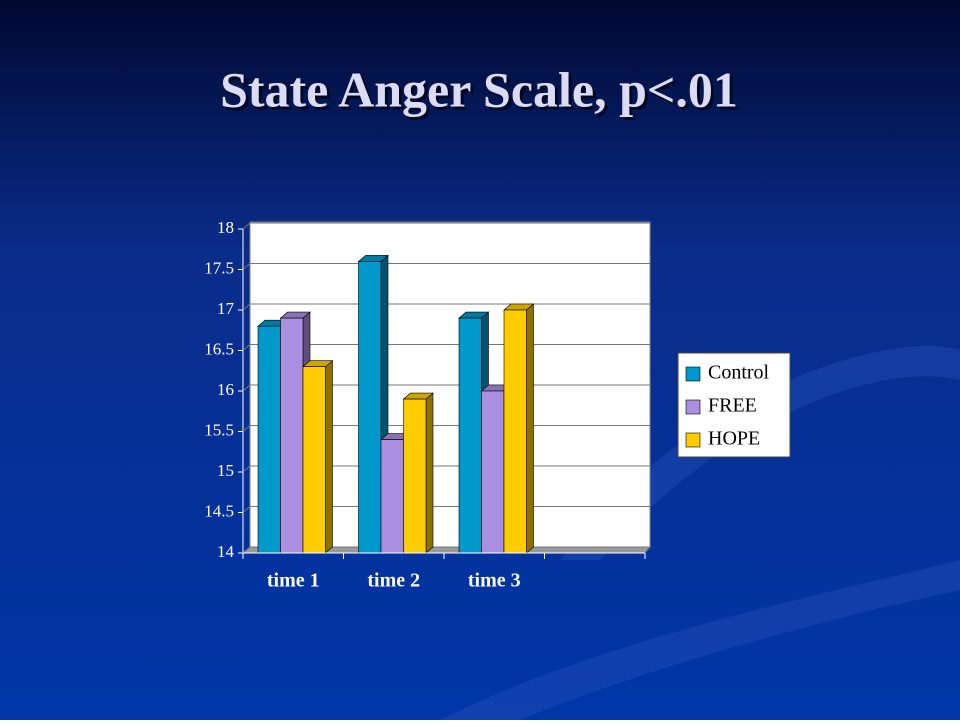 The width and height of the screenshot is (960, 725). Describe the element at coordinates (226, 308) in the screenshot. I see `y-tick-label: 17` at that location.